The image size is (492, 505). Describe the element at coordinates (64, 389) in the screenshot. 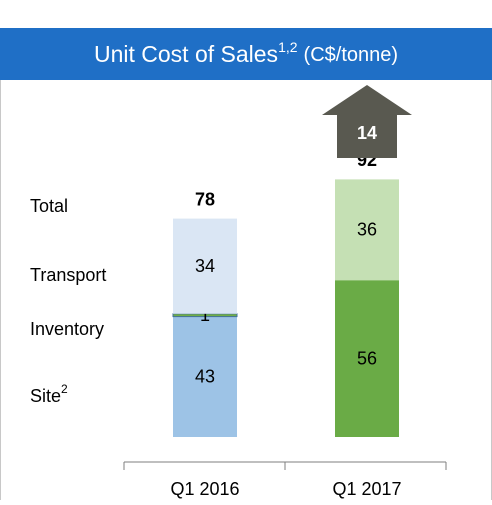

I see `series-superscript: 2` at that location.